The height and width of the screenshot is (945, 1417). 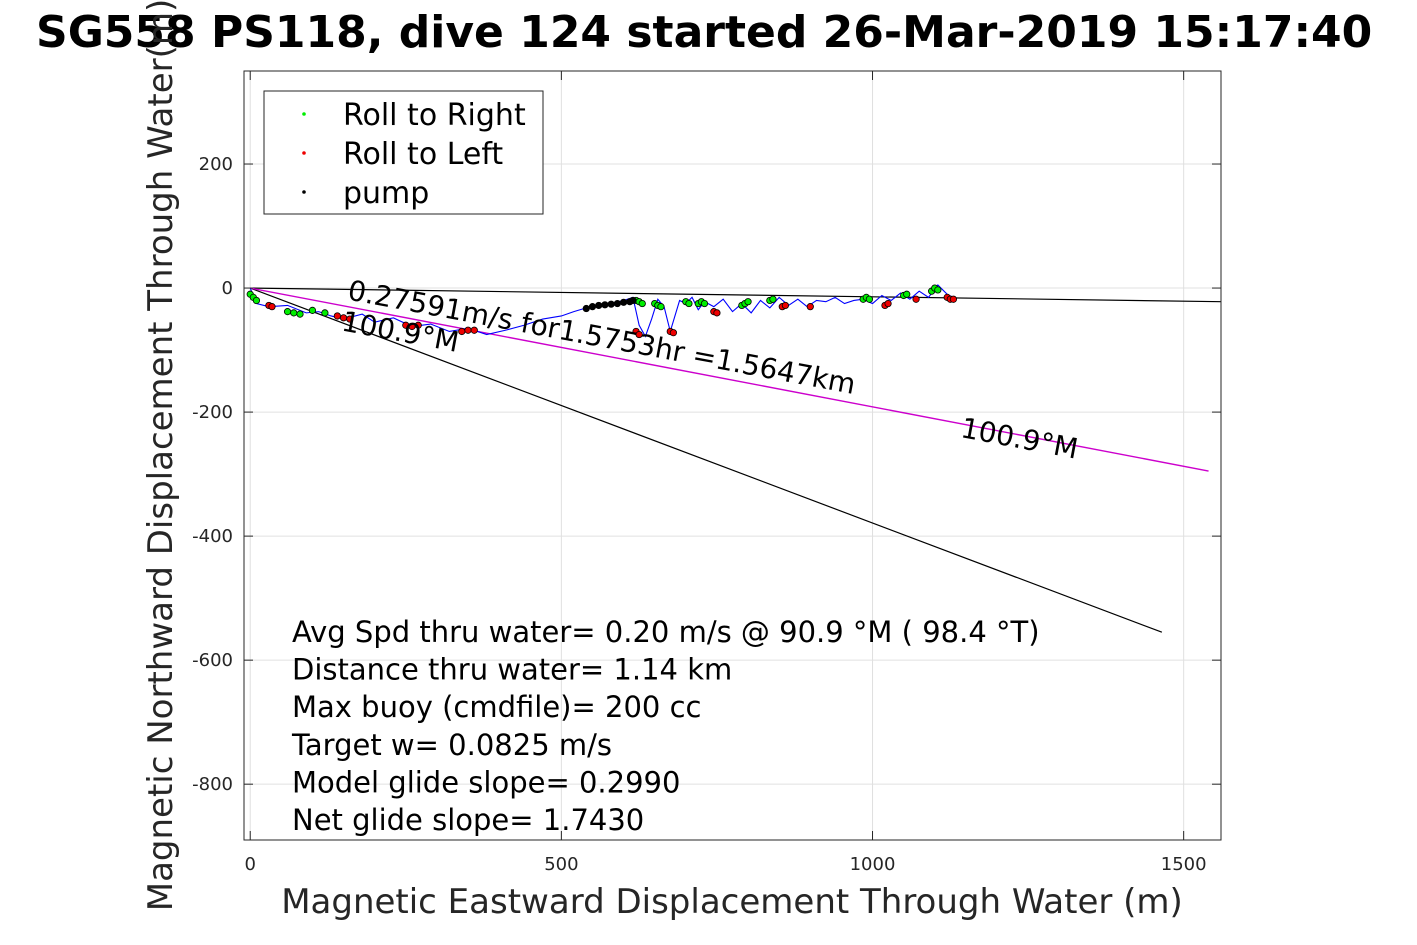 What do you see at coordinates (386, 193) in the screenshot?
I see `legend-label: pump` at bounding box center [386, 193].